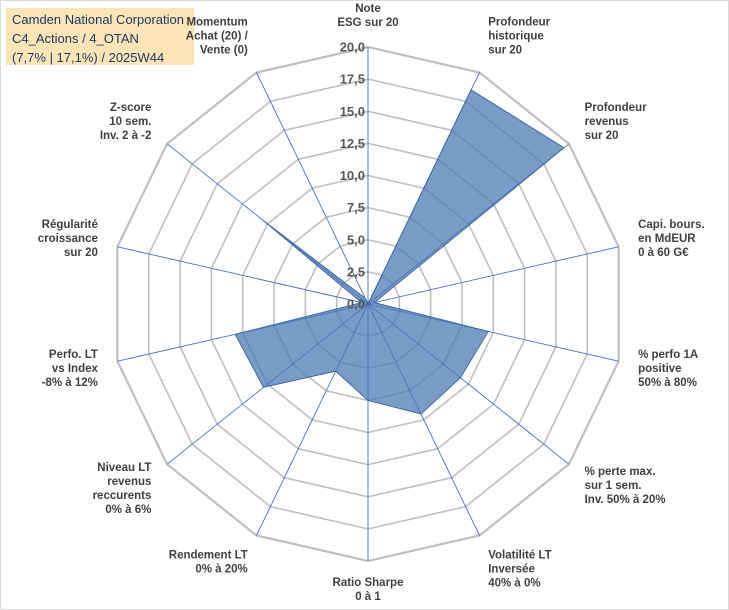  I want to click on axis-label-line: Perfo. LT, so click(73, 355).